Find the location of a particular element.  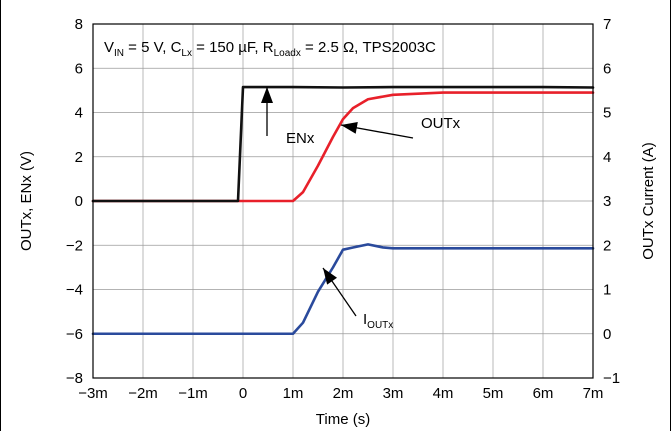

x-tick-label: −1m is located at coordinates (193, 393).